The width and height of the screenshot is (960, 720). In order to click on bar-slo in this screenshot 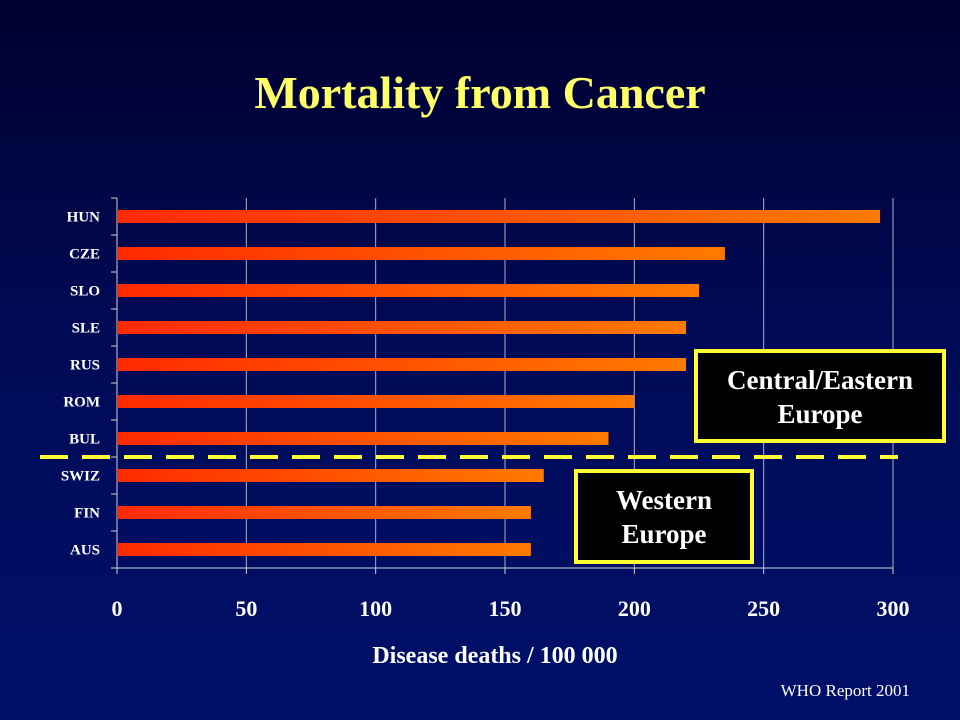, I will do `click(408, 290)`.